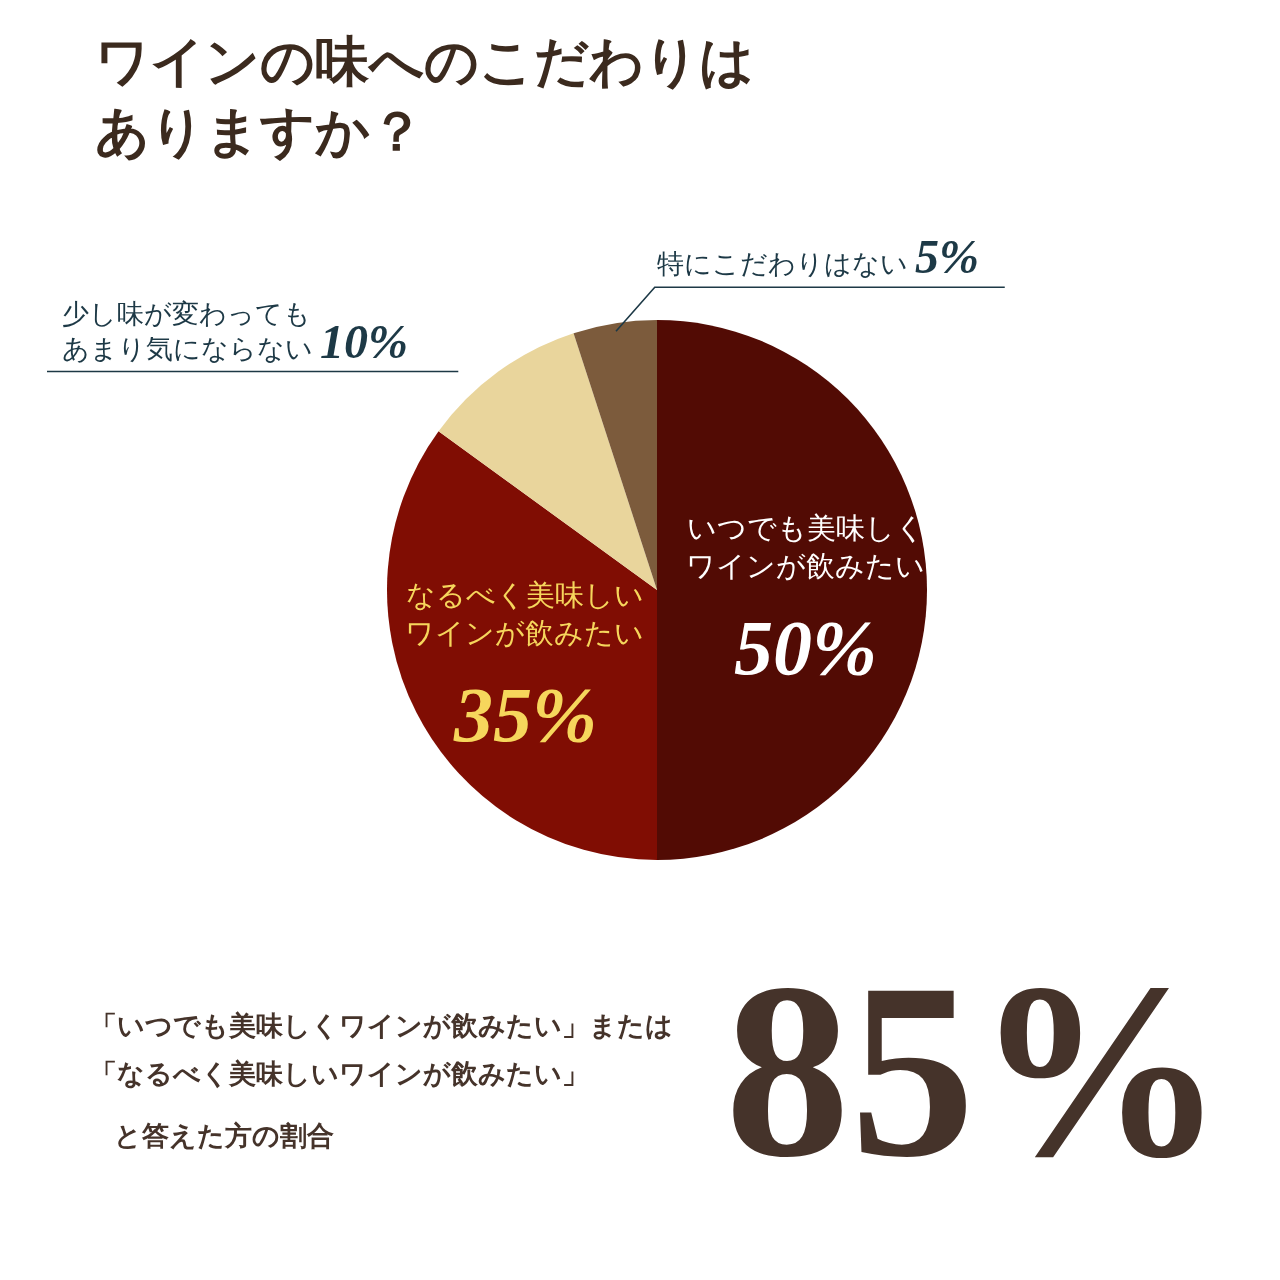 The height and width of the screenshot is (1280, 1280). What do you see at coordinates (364, 341) in the screenshot?
I see `data-label: 10%` at bounding box center [364, 341].